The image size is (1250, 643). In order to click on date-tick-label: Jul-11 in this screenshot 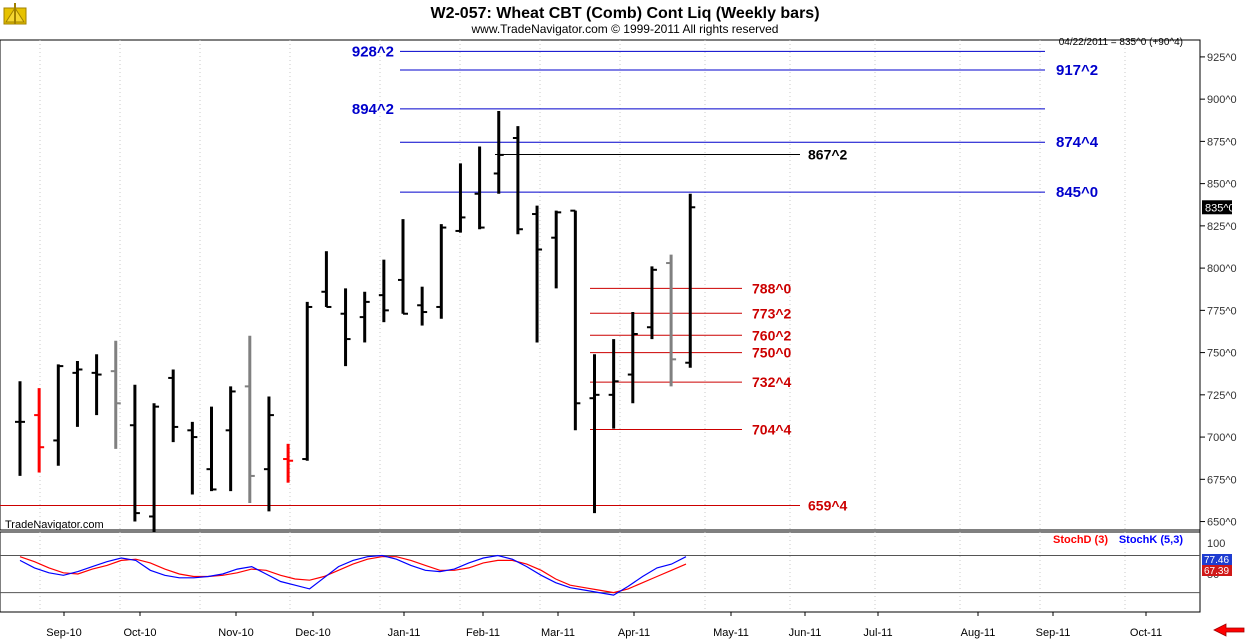, I will do `click(877, 633)`.